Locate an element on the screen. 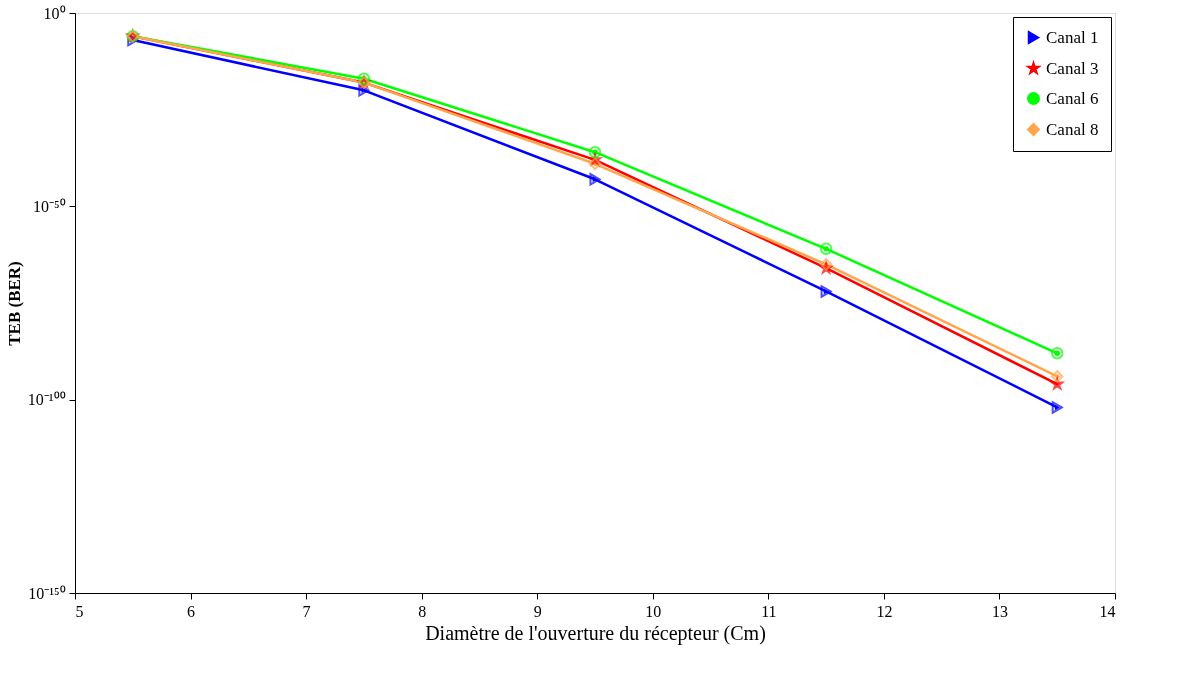 The image size is (1178, 698). legend-label: Canal 8 is located at coordinates (1072, 129).